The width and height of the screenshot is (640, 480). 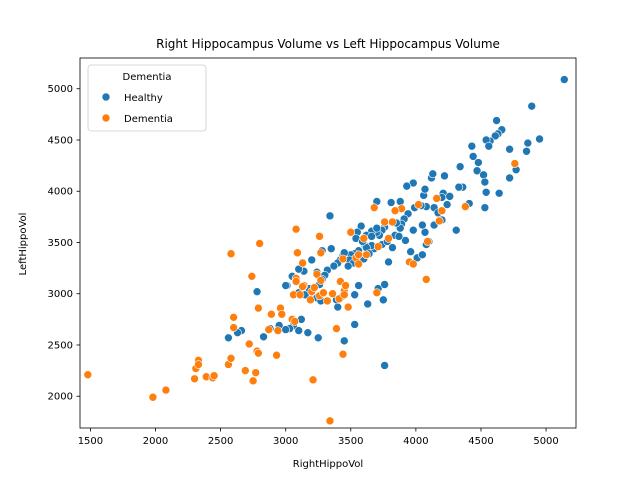 What do you see at coordinates (148, 119) in the screenshot?
I see `legend-label-dementia: Dementia` at bounding box center [148, 119].